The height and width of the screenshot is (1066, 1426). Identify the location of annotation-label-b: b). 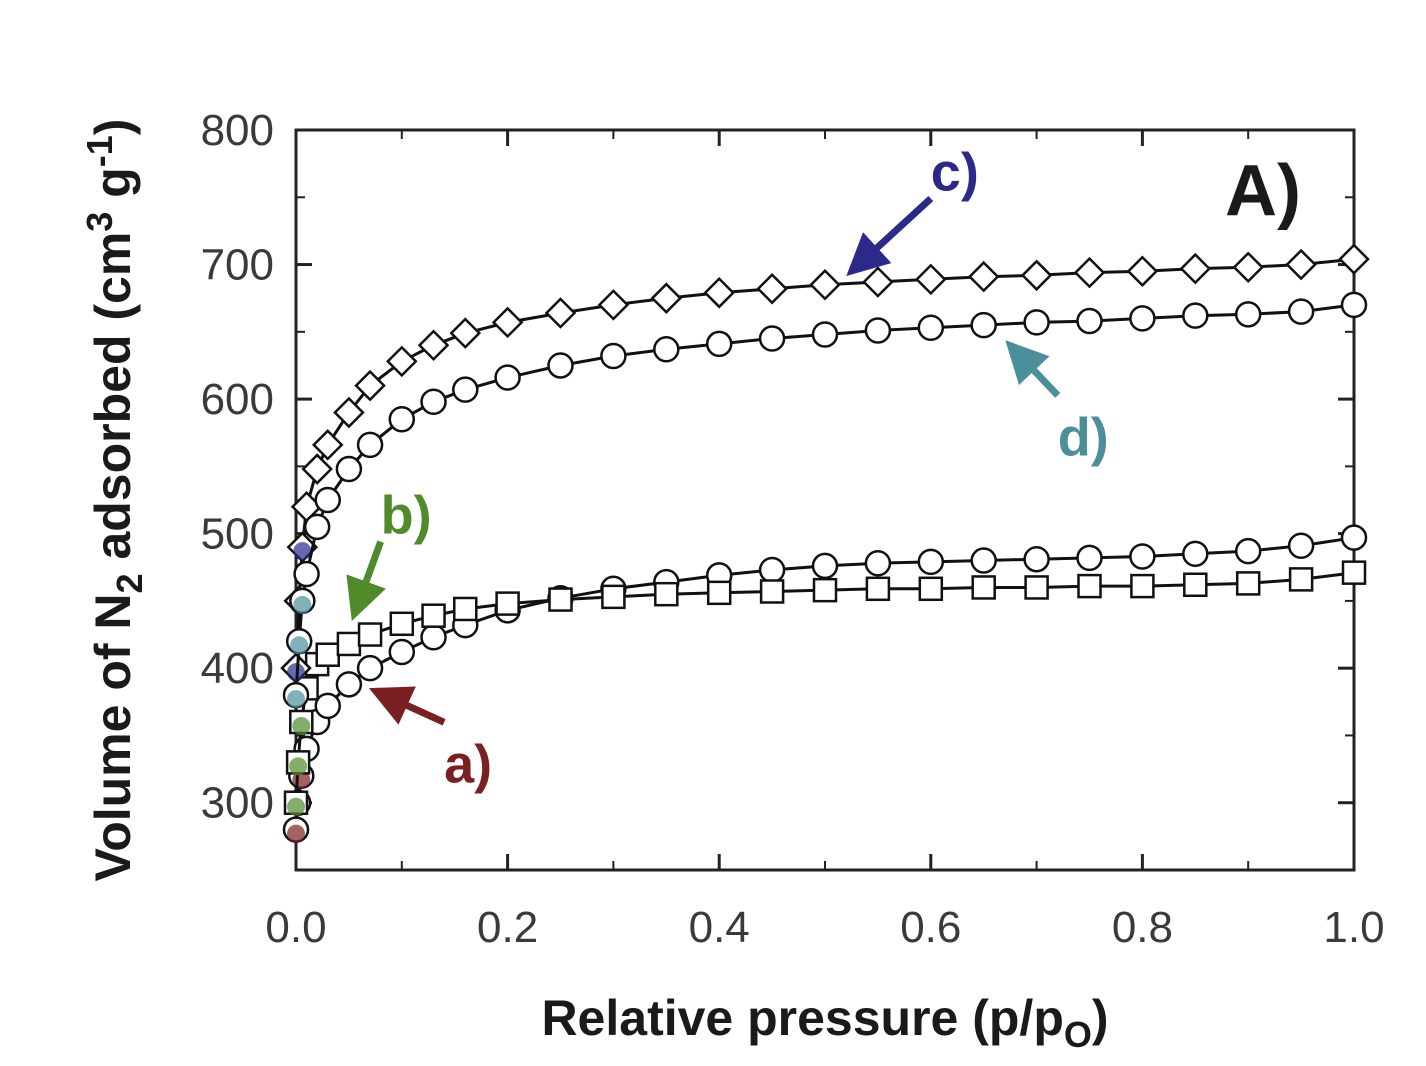
(406, 516).